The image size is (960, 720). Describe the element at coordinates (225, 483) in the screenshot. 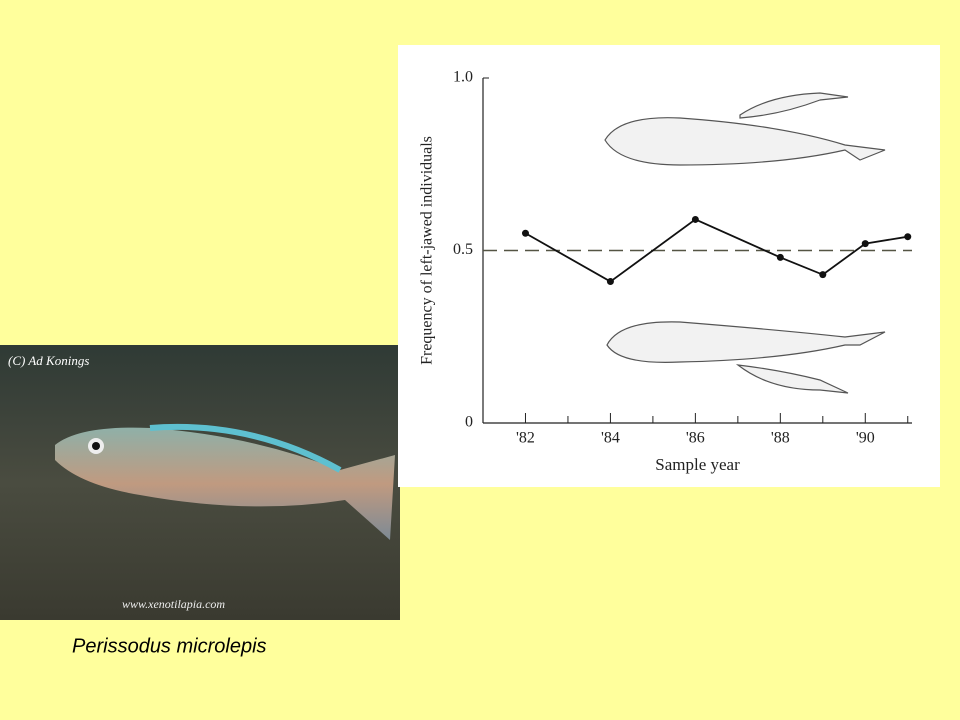

I see `fish-photo` at that location.